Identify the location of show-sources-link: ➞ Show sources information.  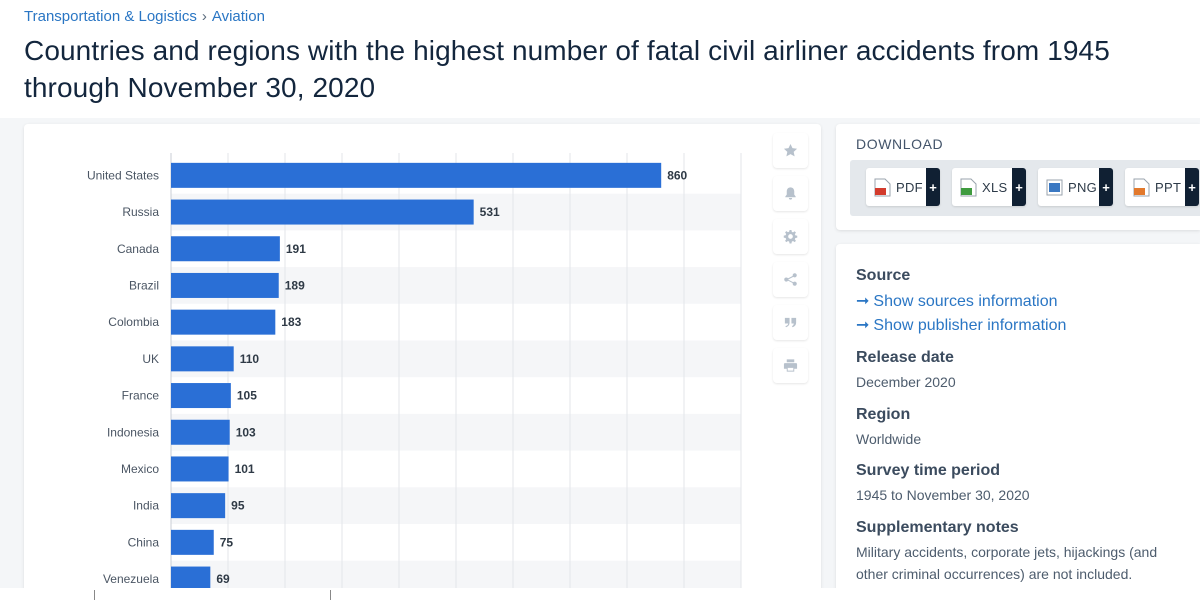
(957, 301).